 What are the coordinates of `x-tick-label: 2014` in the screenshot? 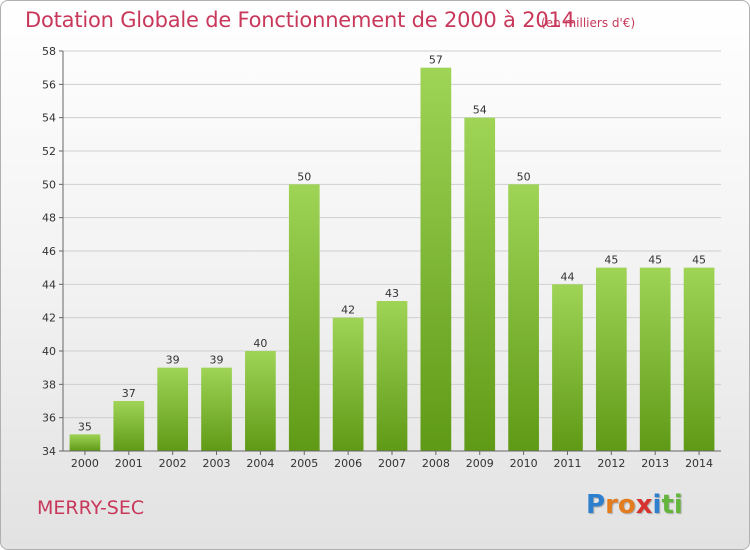 It's located at (699, 463).